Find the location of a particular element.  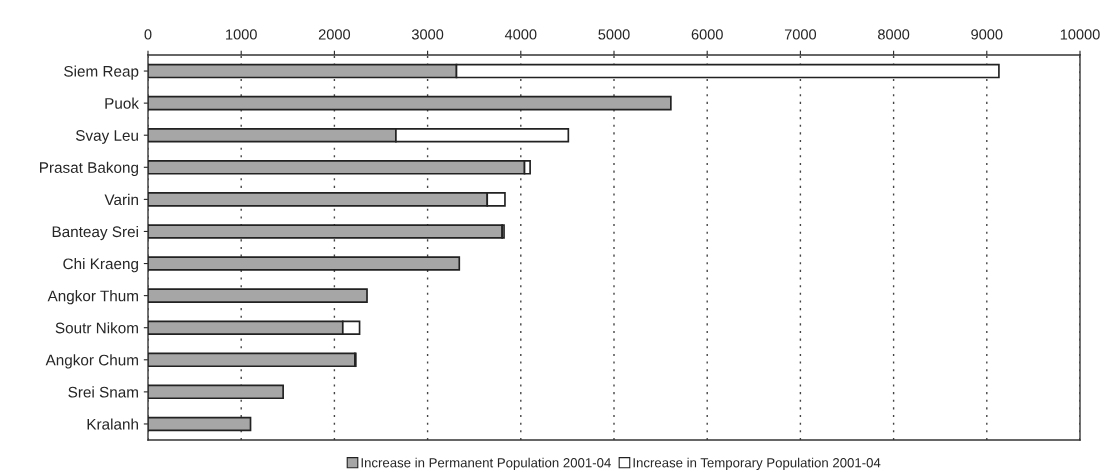

y-tick-label: Varin is located at coordinates (121, 199).